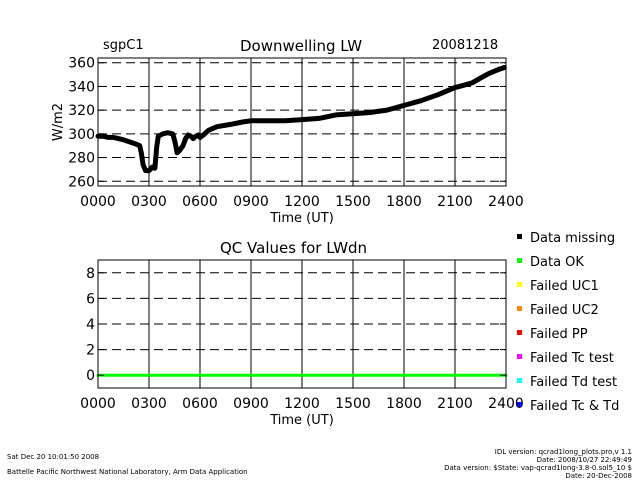 This screenshot has height=480, width=640. Describe the element at coordinates (584, 460) in the screenshot. I see `footer-idl-date: Date: 2008/10/27 22:49:49` at that location.